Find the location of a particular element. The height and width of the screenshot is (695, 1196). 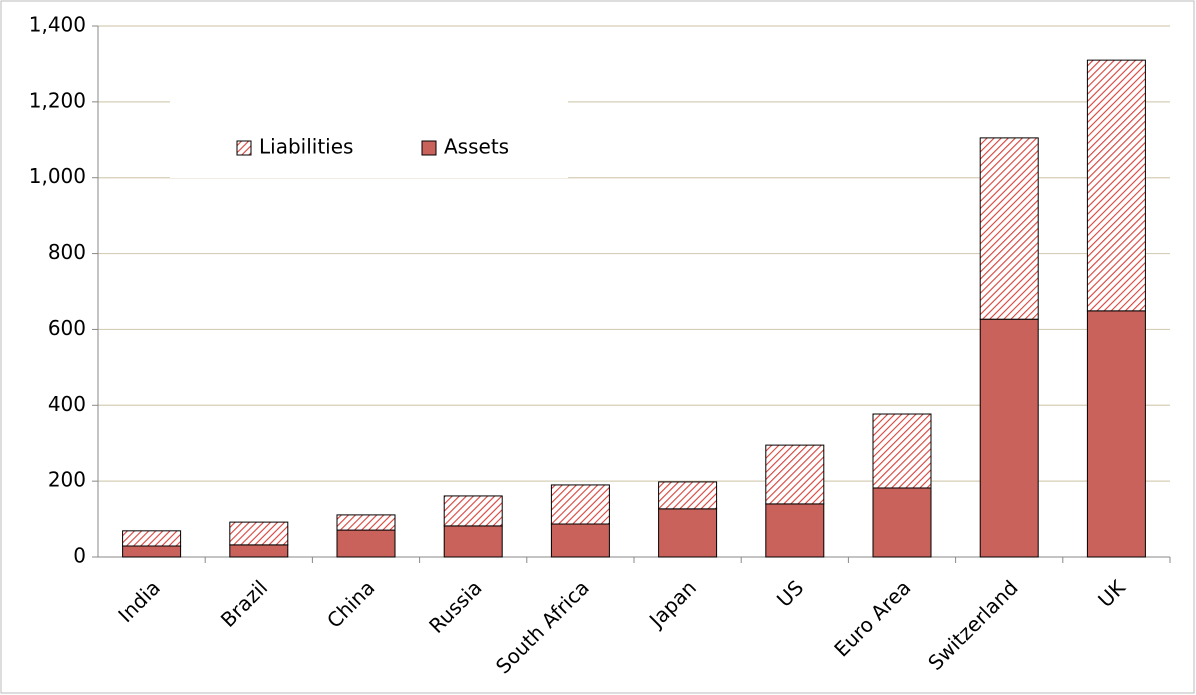

y-tick-label: 600 is located at coordinates (67, 328).